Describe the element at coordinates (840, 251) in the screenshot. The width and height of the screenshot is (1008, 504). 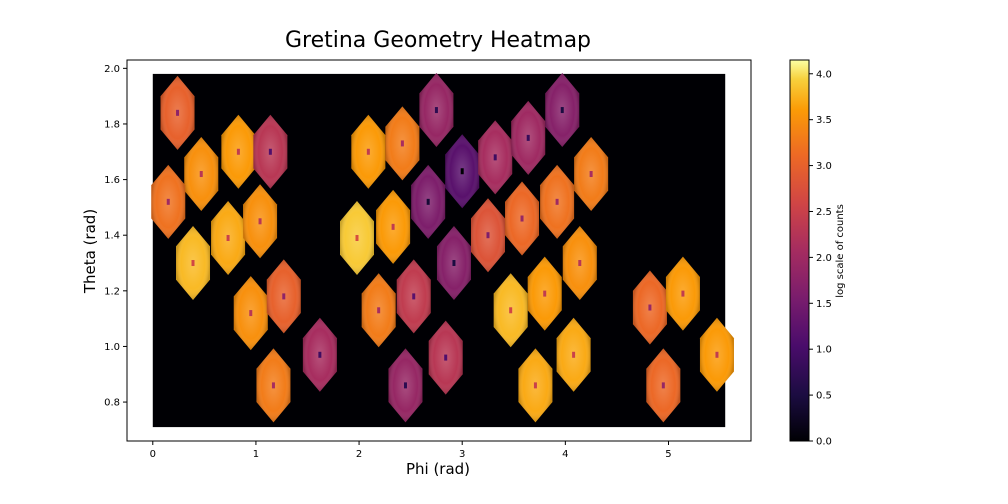
I see `colorbar-label: log scale of counts` at that location.